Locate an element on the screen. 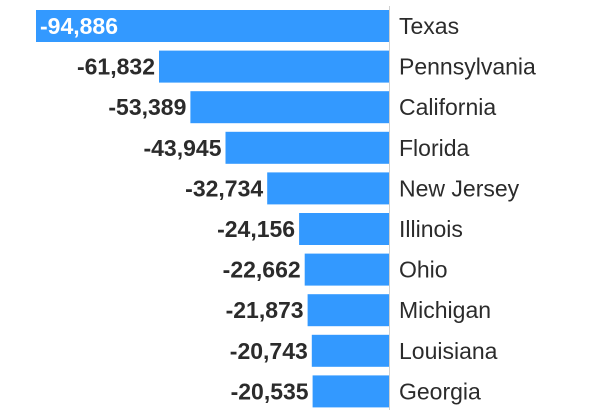 The width and height of the screenshot is (592, 414). bar-pennsylvania is located at coordinates (274, 66).